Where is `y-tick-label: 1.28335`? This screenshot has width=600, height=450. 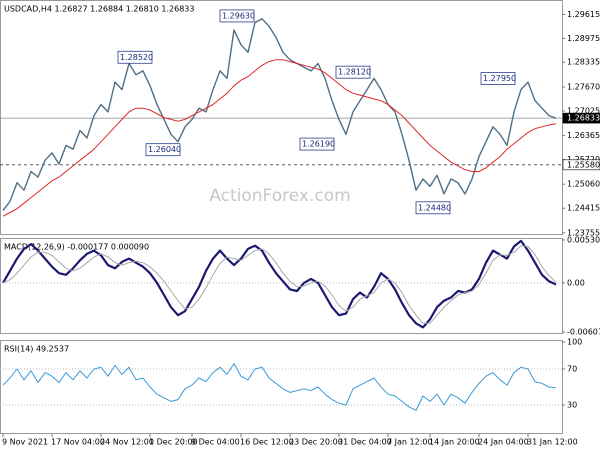 y-tick-label: 1.28335 is located at coordinates (583, 62).